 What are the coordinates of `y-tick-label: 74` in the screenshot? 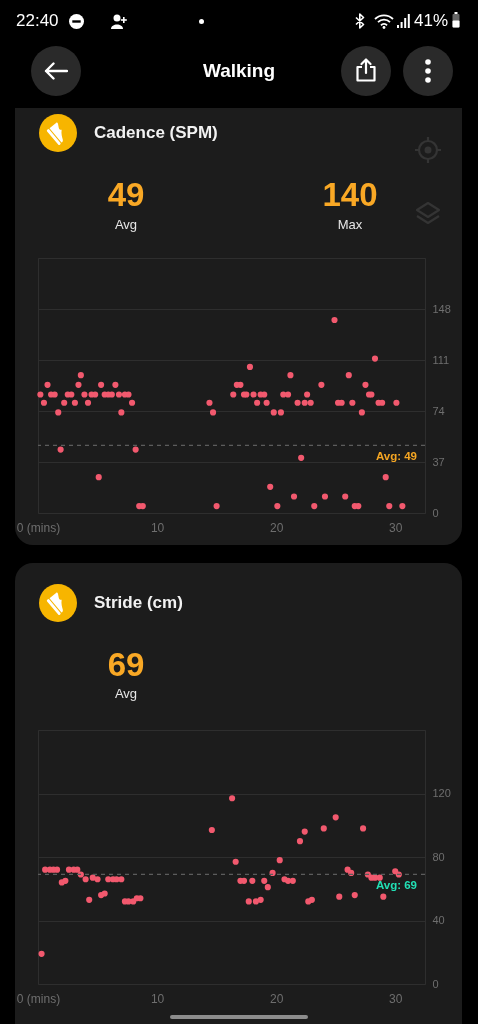 It's located at (438, 410).